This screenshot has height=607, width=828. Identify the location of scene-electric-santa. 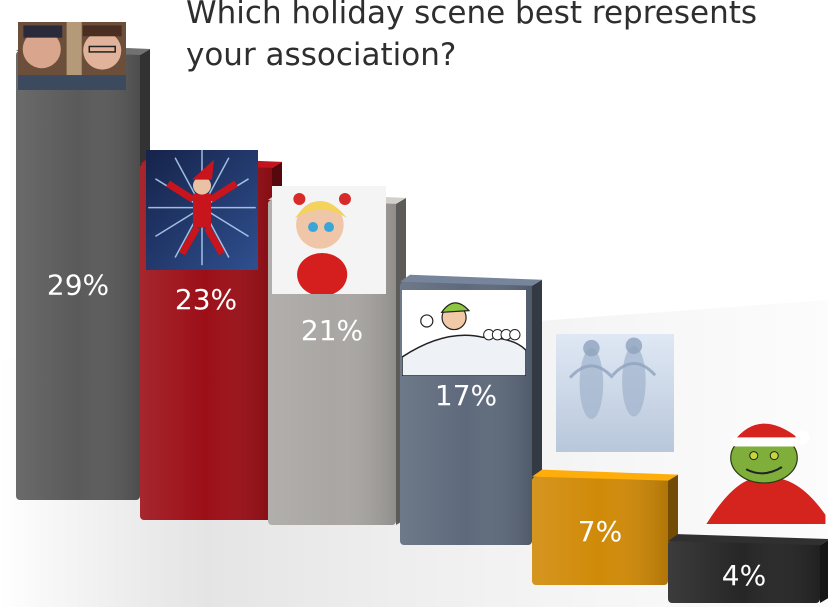
(202, 210).